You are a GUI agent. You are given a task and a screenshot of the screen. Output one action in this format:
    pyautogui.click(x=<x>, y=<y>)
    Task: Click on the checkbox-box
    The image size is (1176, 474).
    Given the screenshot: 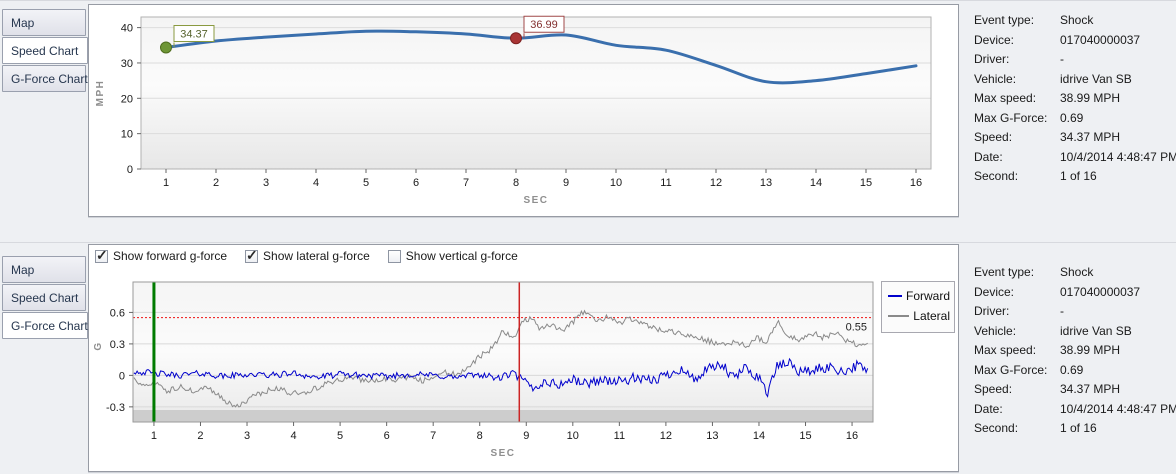 What is the action you would take?
    pyautogui.click(x=394, y=256)
    